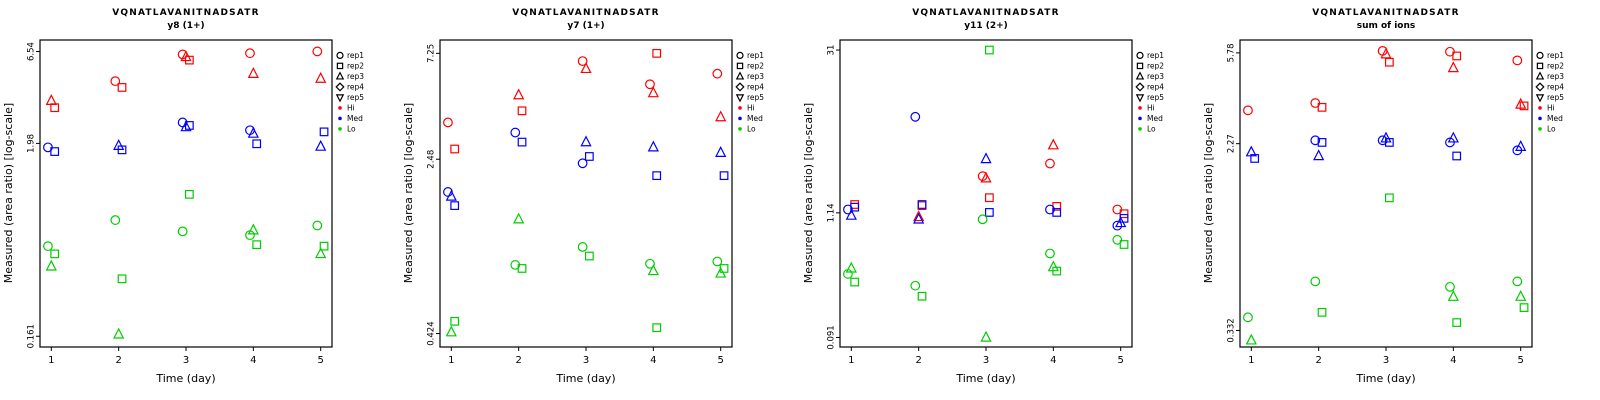 The image size is (1600, 400). I want to click on y-tick-label: 0.424, so click(432, 333).